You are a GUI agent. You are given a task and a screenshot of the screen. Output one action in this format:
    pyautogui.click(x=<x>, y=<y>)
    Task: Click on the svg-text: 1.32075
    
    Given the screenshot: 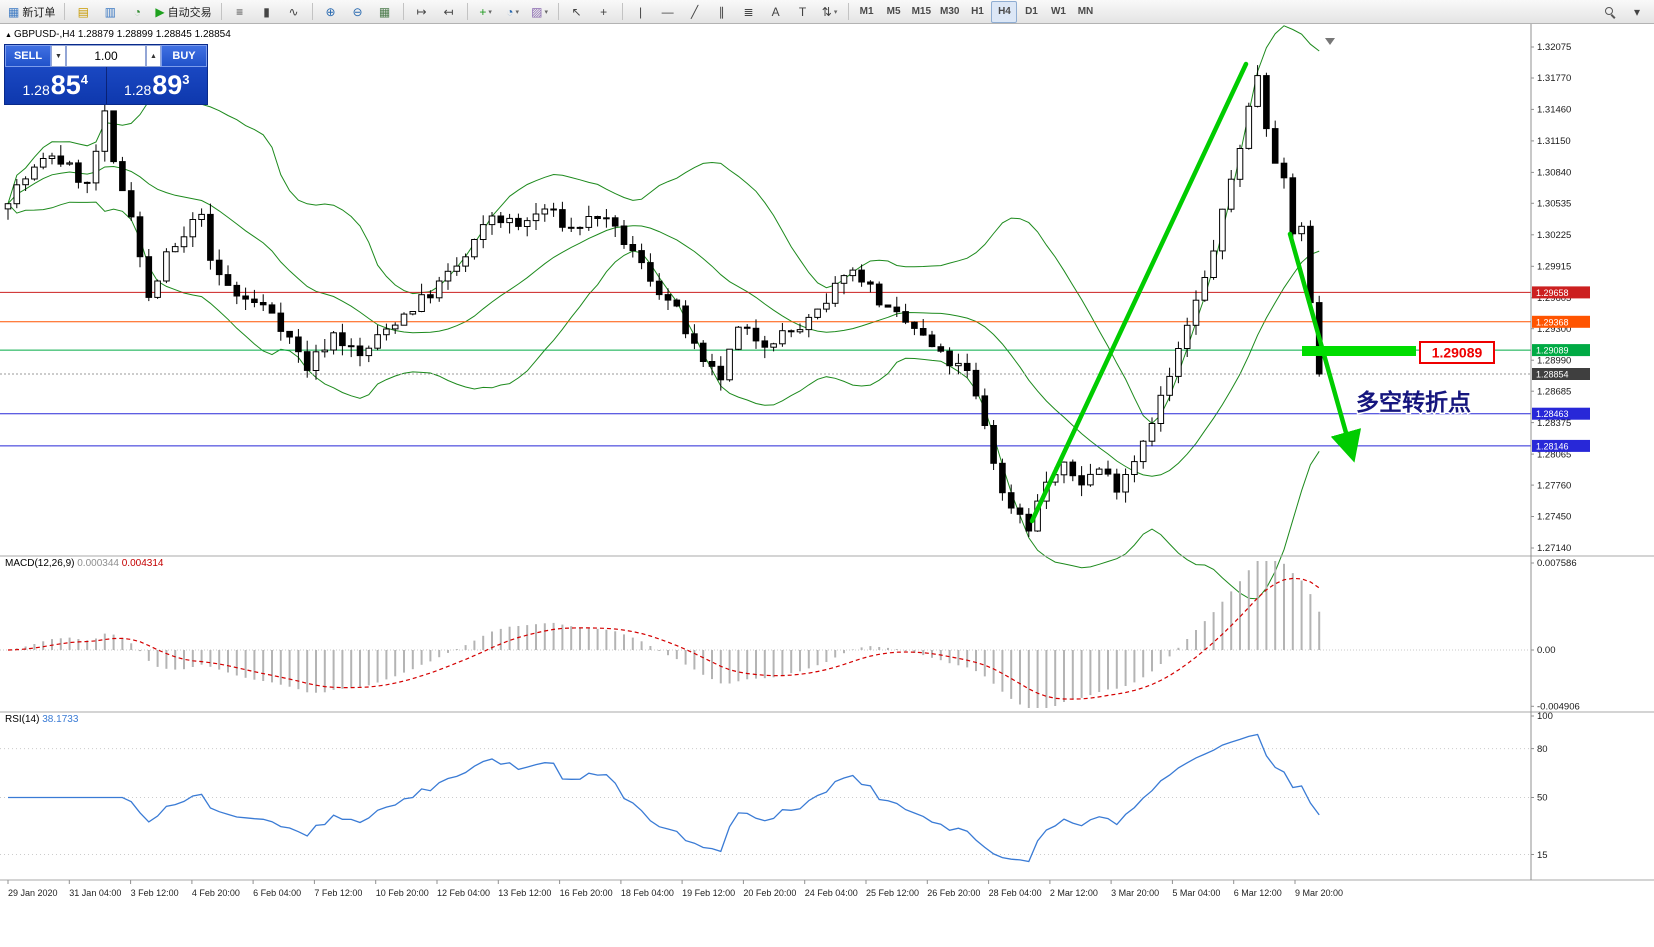 What is the action you would take?
    pyautogui.click(x=1554, y=47)
    